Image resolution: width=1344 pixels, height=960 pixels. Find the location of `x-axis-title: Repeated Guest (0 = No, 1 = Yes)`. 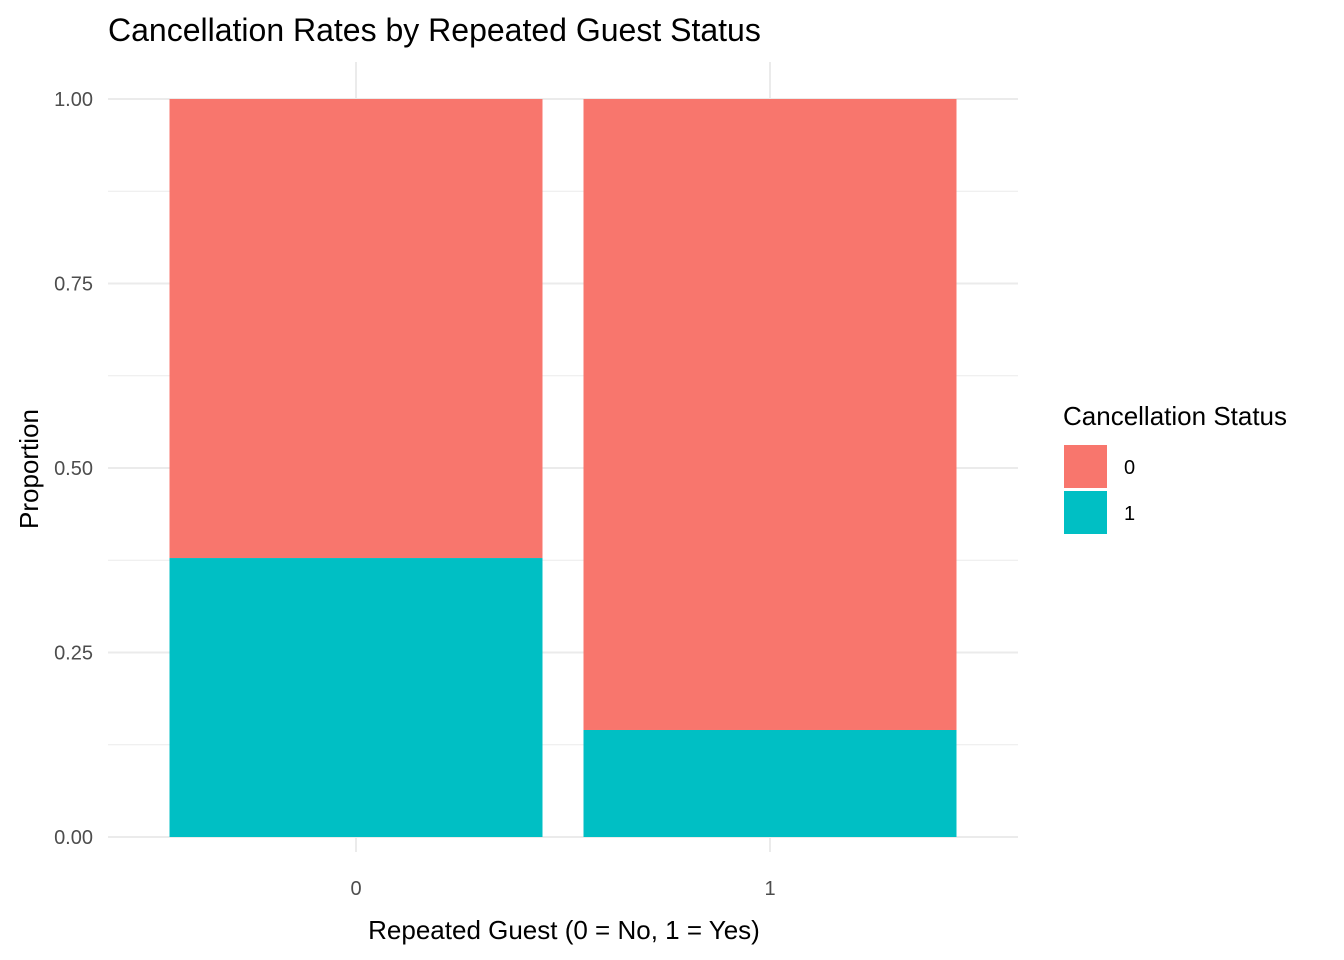

x-axis-title: Repeated Guest (0 = No, 1 = Yes) is located at coordinates (564, 930).